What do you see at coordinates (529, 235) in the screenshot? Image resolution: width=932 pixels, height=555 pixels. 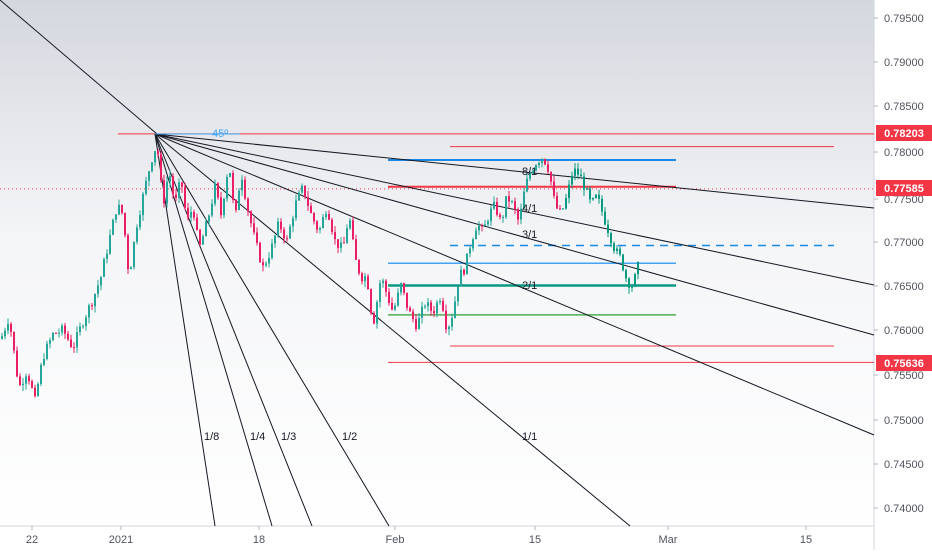 I see `fan-ratio-label: 3/1` at bounding box center [529, 235].